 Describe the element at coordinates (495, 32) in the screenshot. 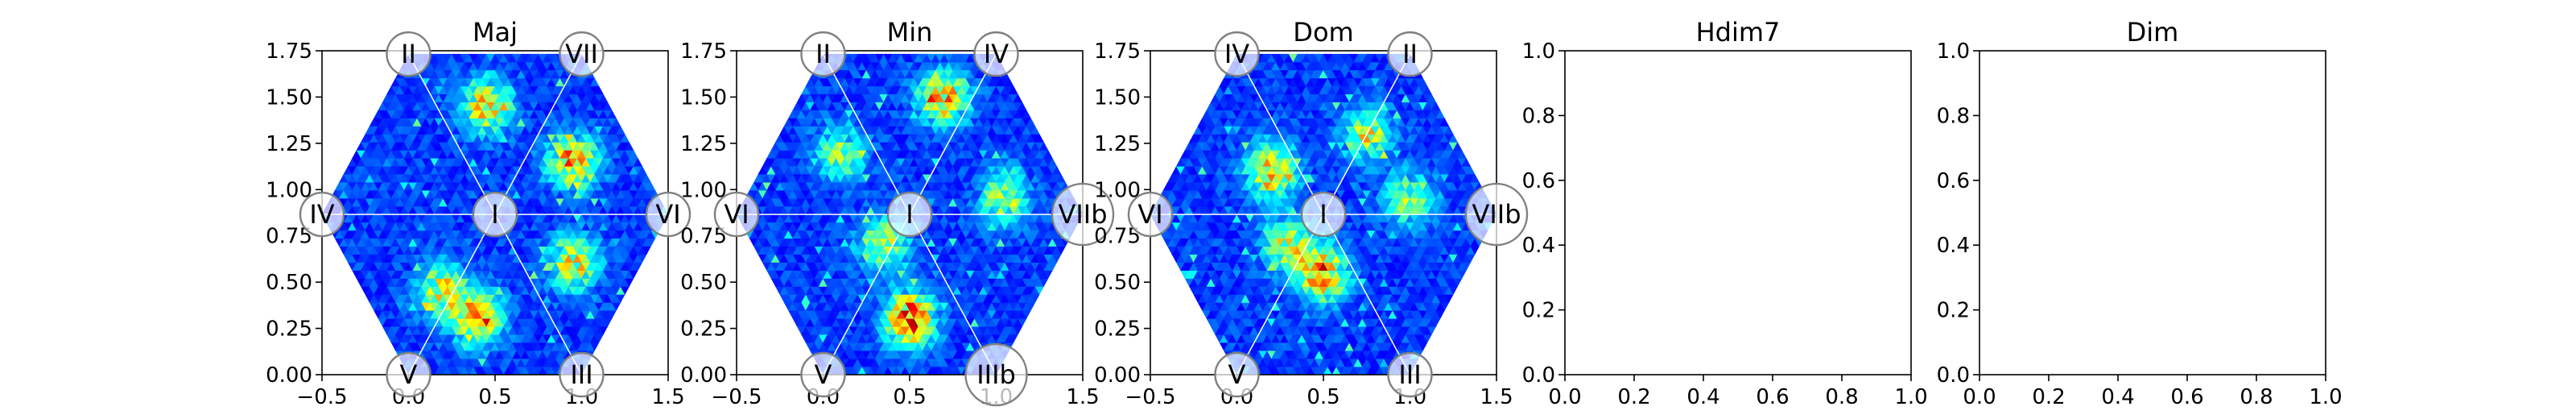

I see `panel-title: Maj` at that location.